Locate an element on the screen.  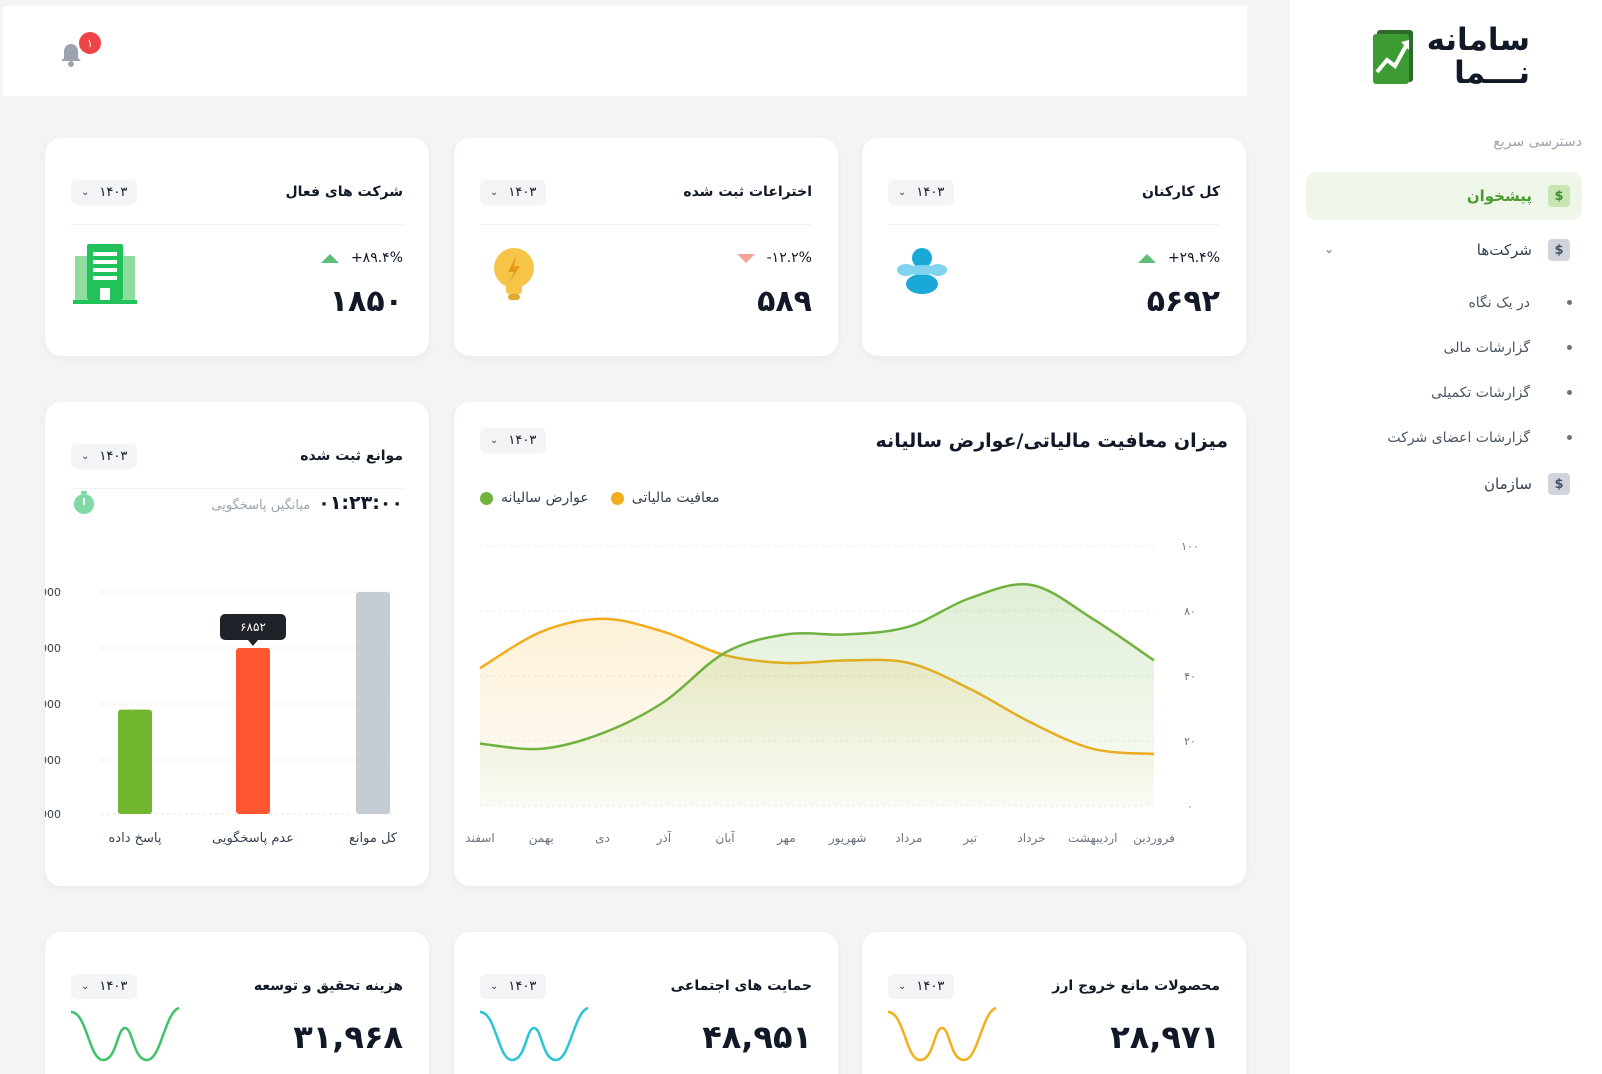
sidebar-item-label: شرکت‌ها is located at coordinates (1504, 250).